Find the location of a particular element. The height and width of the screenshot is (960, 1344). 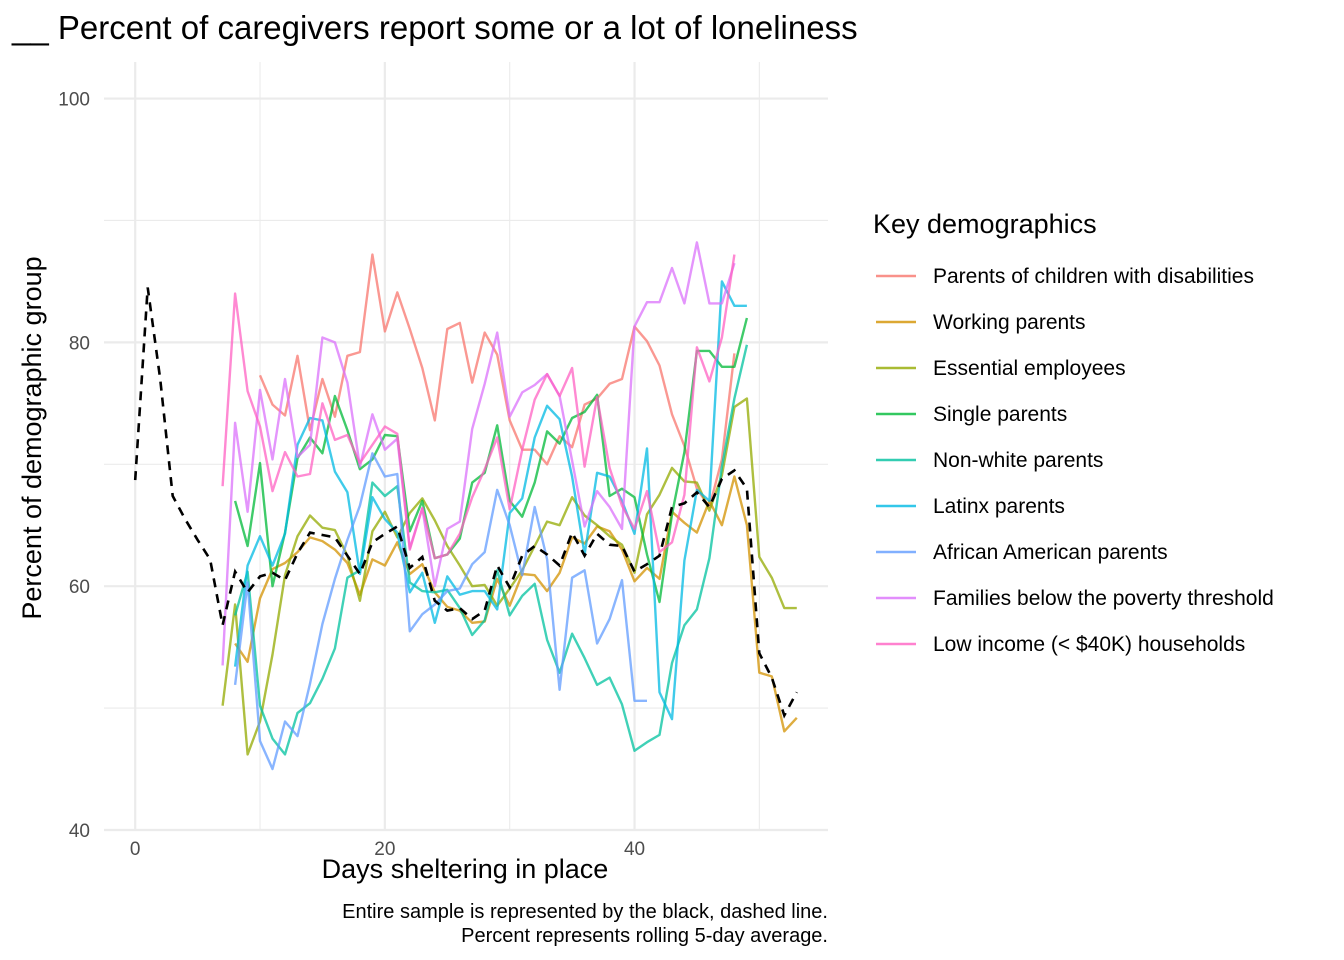

legend-label: Single parents is located at coordinates (1000, 414).